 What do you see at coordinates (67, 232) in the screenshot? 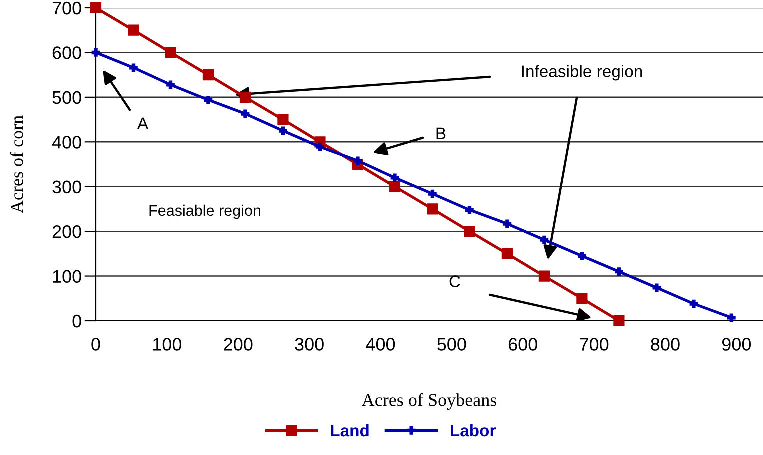
I see `y-tick-label: 200` at bounding box center [67, 232].